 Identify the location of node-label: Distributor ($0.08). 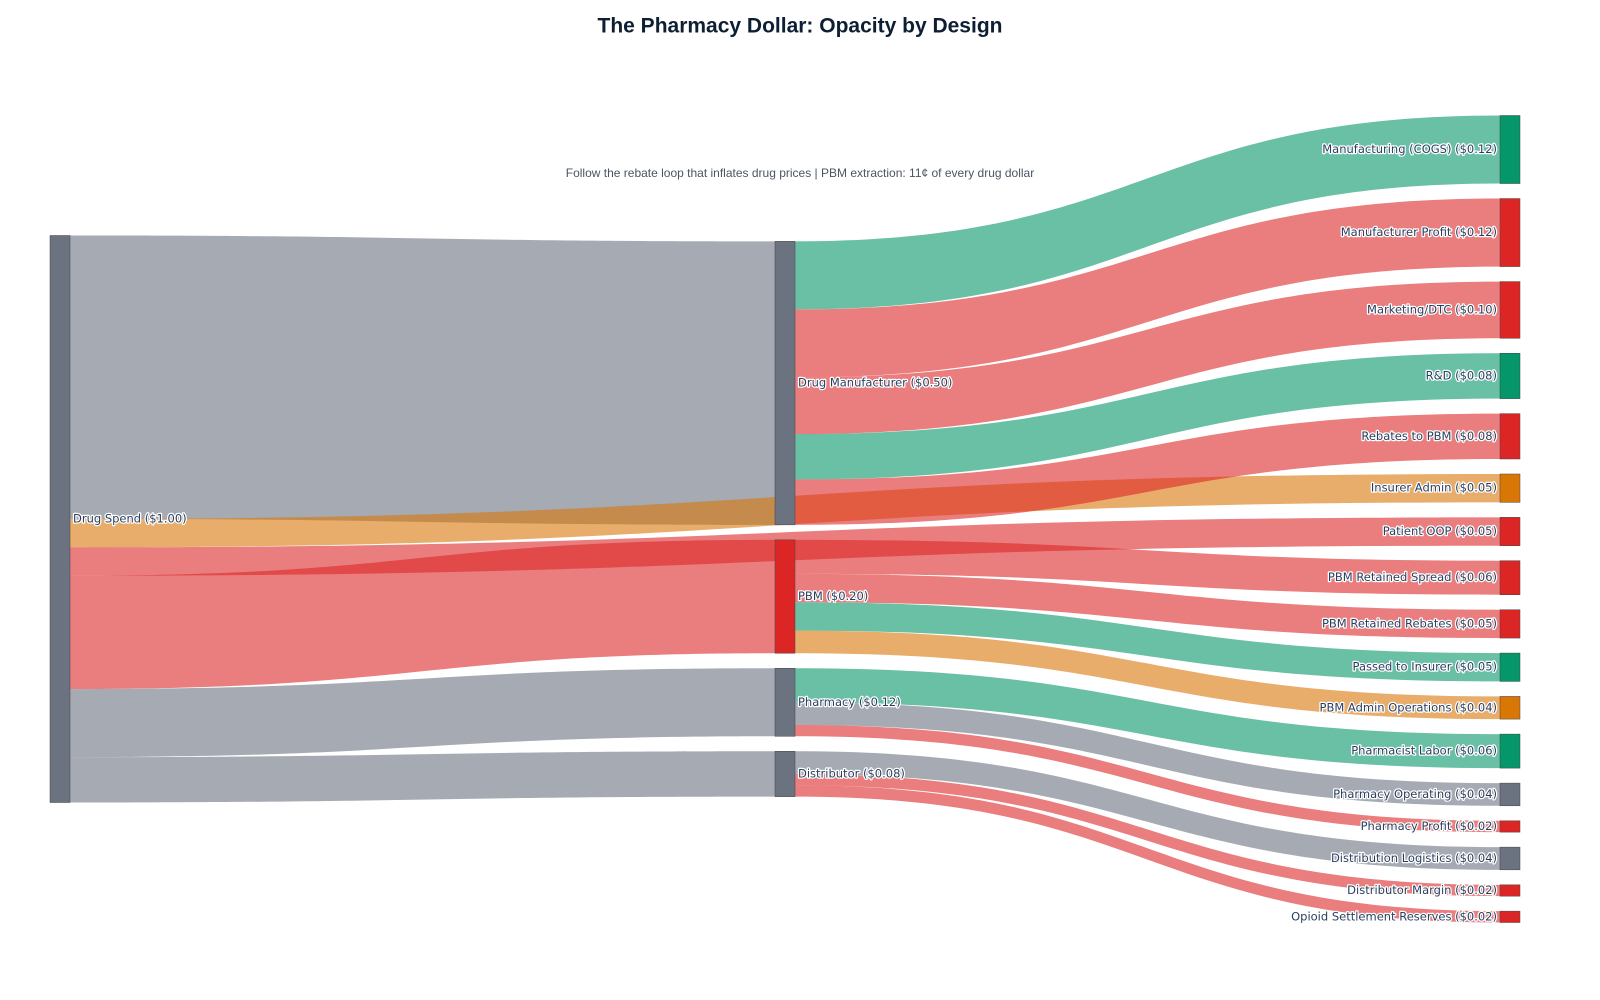
(851, 773).